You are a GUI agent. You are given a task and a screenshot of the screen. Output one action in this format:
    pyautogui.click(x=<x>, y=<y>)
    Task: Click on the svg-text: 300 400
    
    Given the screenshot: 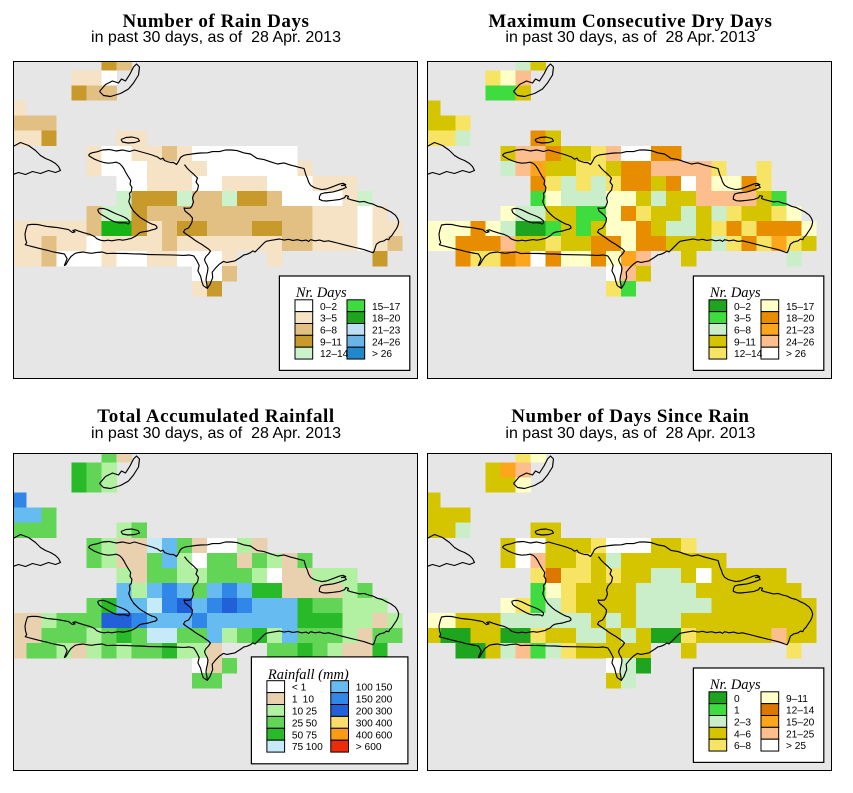 What is the action you would take?
    pyautogui.click(x=374, y=723)
    